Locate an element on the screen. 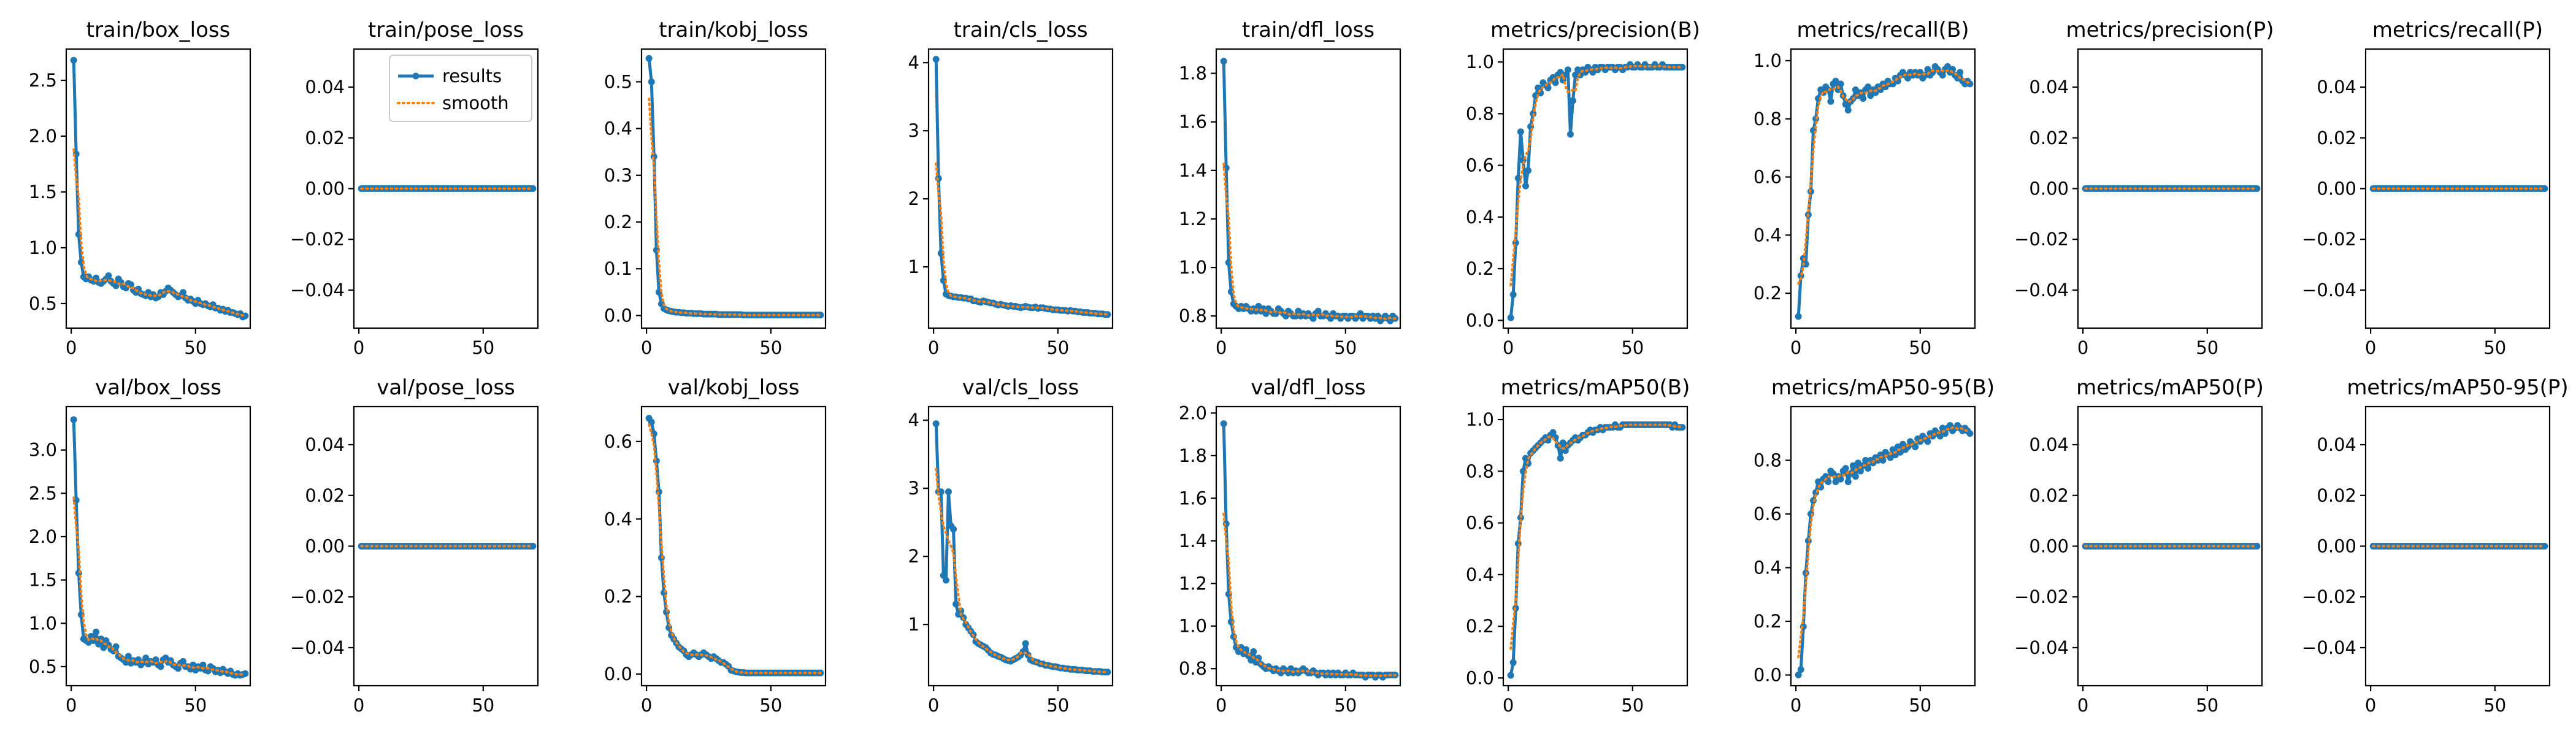 The height and width of the screenshot is (736, 2576). subplot-metrics-recallb: metrics/recall(B) 0 50 0.2 0.4 0.6 0.8 1.0 is located at coordinates (1865, 188).